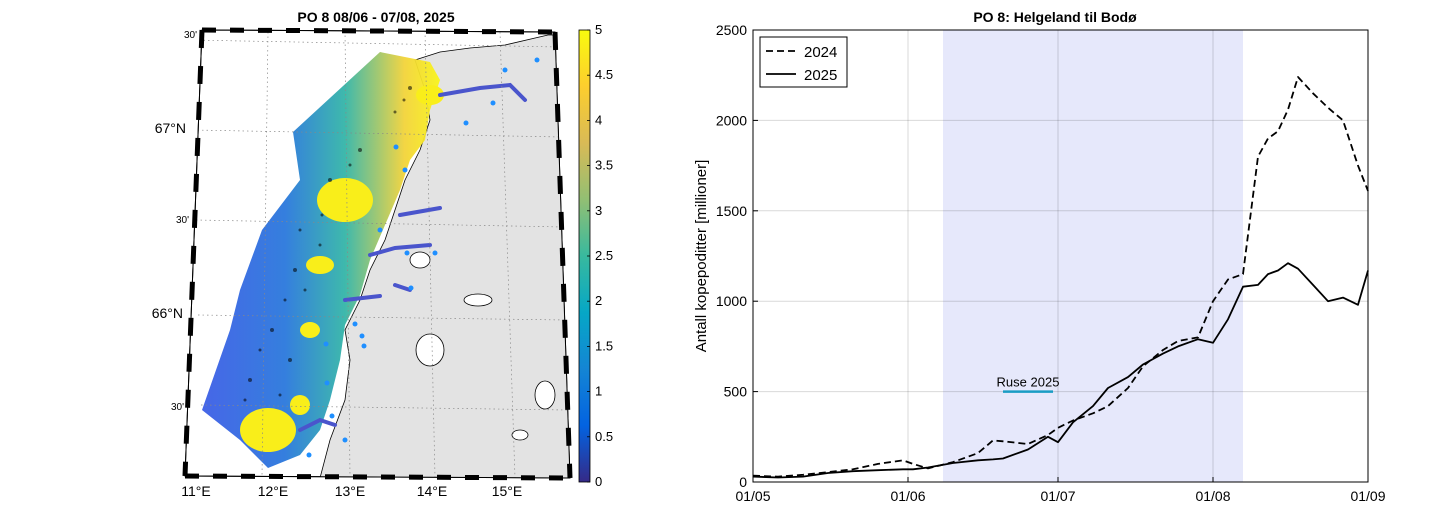  I want to click on x-tick-label: 01/09, so click(1367, 496).